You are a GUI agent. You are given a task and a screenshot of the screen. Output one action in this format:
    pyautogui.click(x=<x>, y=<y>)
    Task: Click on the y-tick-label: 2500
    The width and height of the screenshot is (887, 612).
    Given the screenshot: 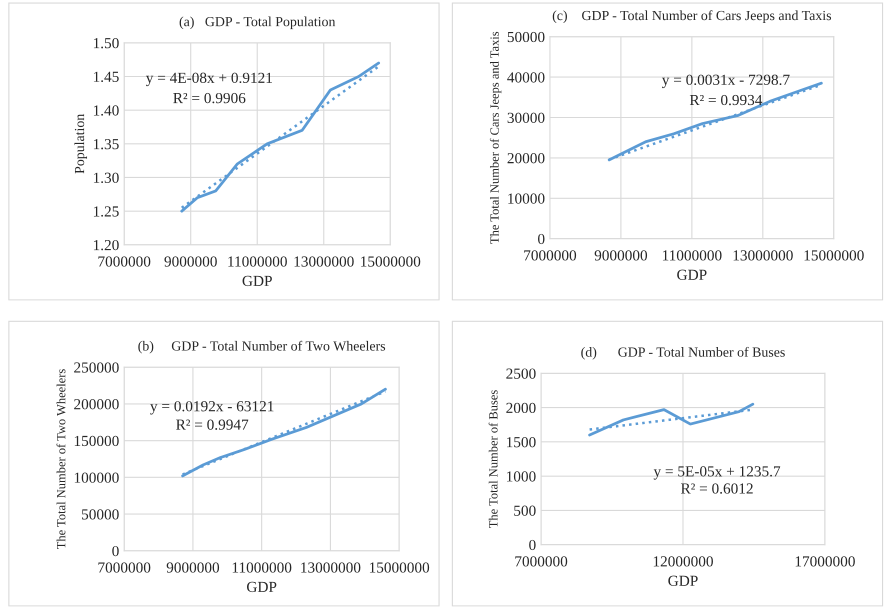 What is the action you would take?
    pyautogui.click(x=521, y=373)
    